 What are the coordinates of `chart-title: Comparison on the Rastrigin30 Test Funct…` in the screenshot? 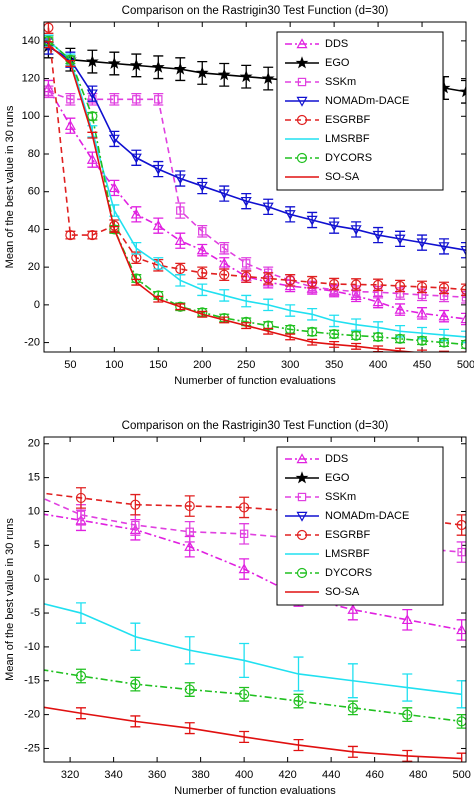 It's located at (255, 11).